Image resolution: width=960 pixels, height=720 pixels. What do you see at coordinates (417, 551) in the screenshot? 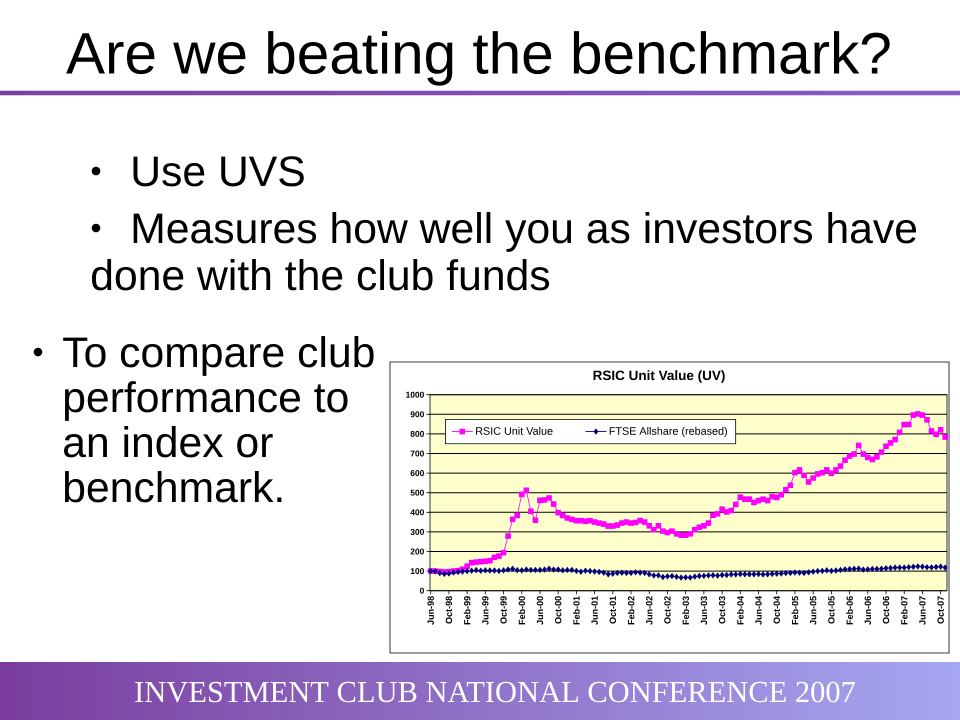
I see `y-tick-label: 200` at bounding box center [417, 551].